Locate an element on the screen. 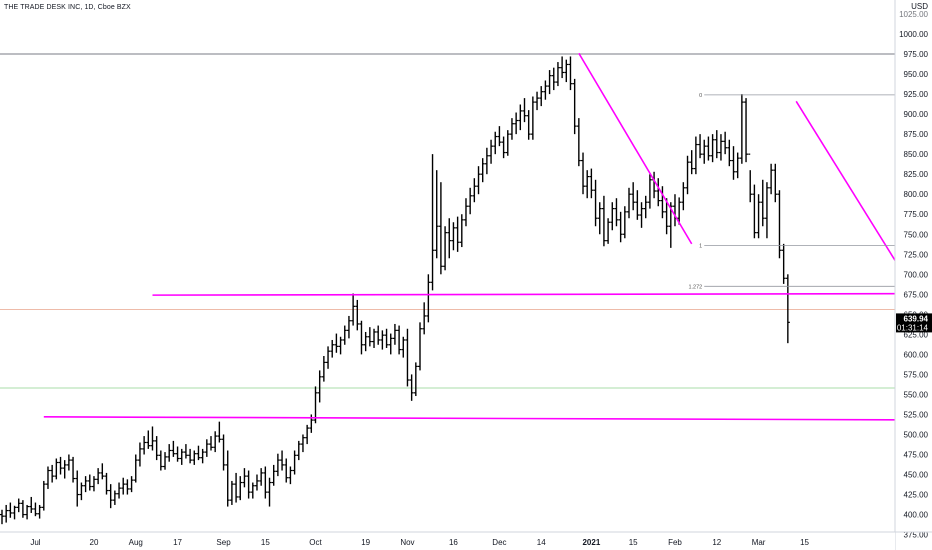  currency-label: USD is located at coordinates (919, 6).